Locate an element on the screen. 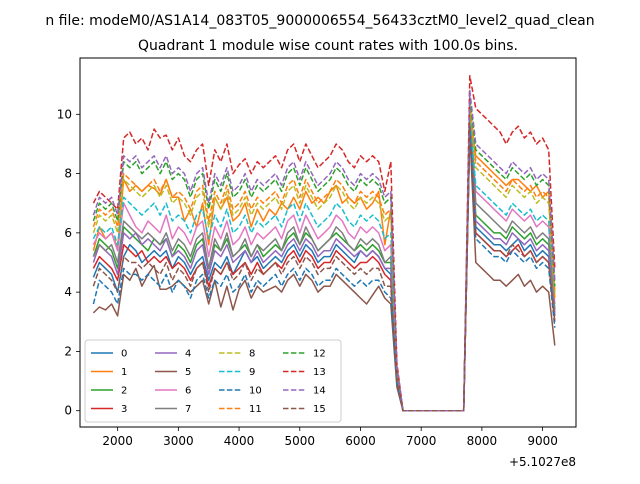 This screenshot has height=484, width=640. y-tick-label: 0 is located at coordinates (68, 411).